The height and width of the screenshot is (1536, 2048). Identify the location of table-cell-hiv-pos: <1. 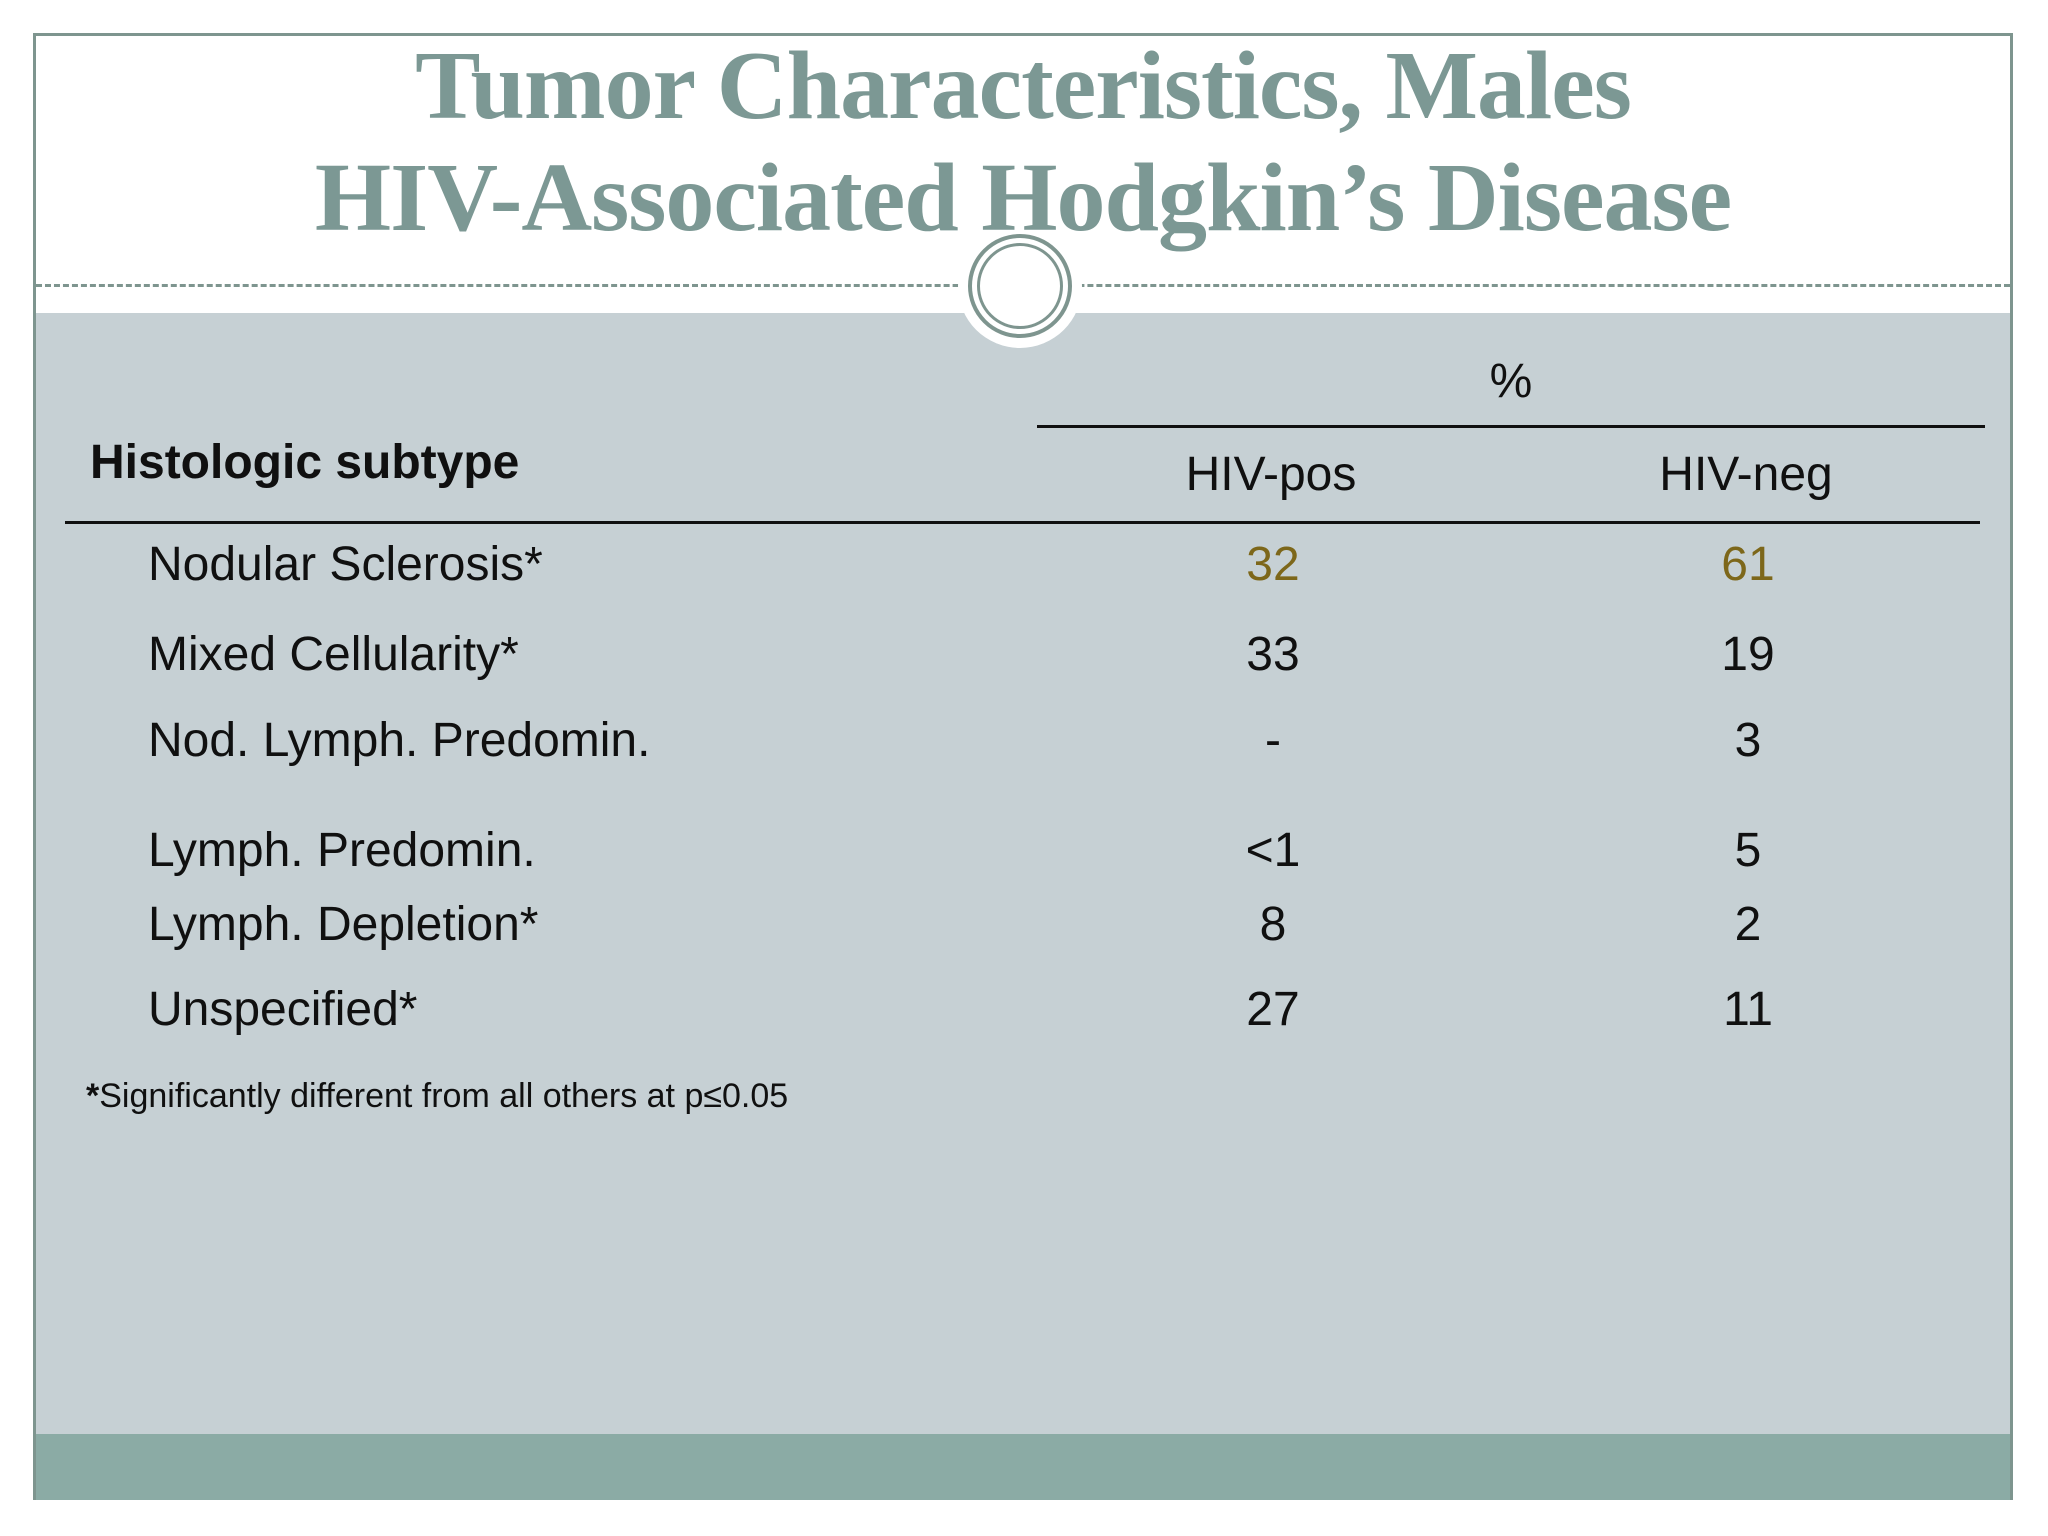
(1273, 850).